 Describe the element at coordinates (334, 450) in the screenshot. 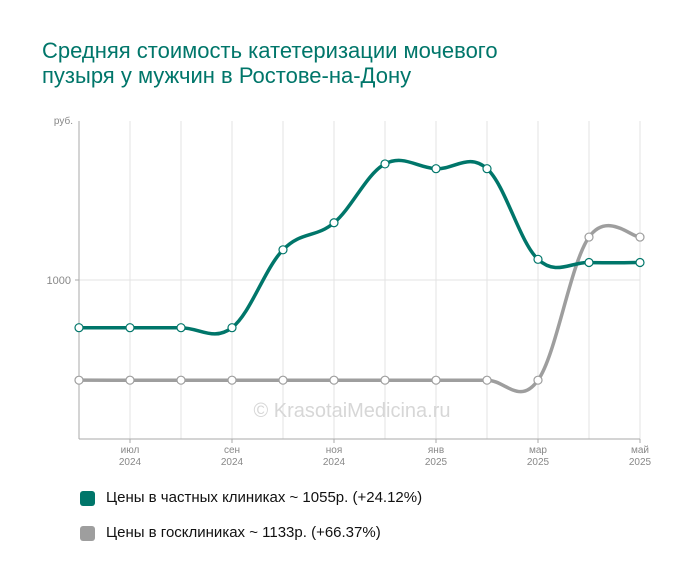

I see `x-tick-label-month: ноя` at that location.